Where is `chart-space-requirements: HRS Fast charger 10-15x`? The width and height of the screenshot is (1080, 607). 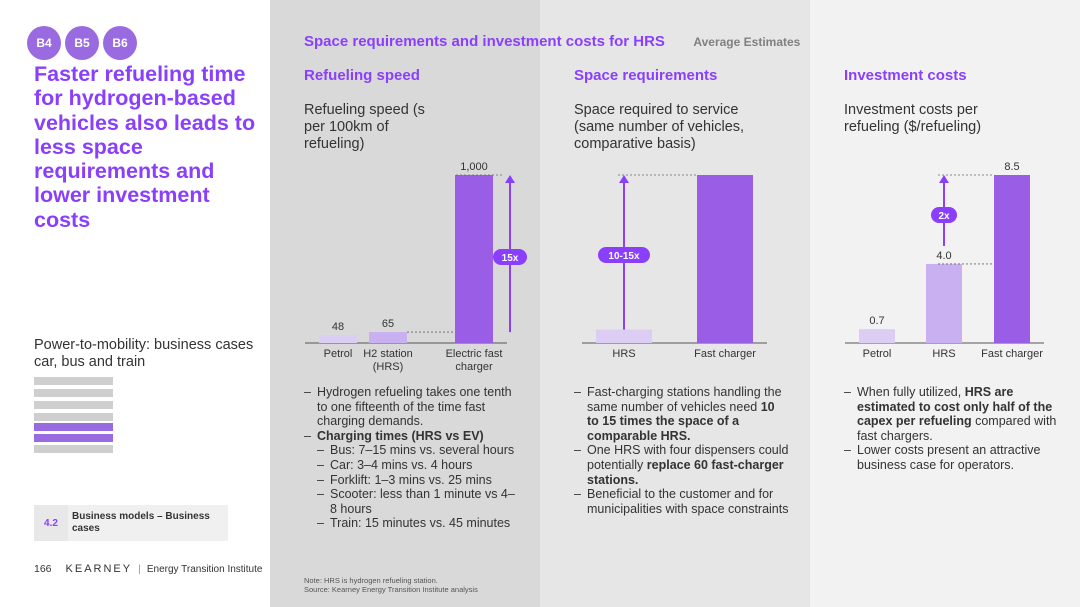 chart-space-requirements: HRS Fast charger 10-15x is located at coordinates (674, 267).